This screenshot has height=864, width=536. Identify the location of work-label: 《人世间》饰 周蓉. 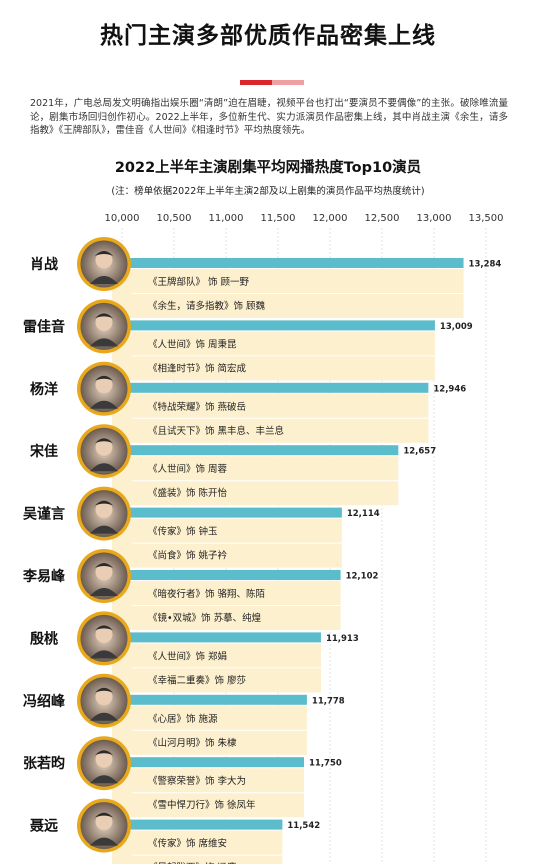
(188, 469).